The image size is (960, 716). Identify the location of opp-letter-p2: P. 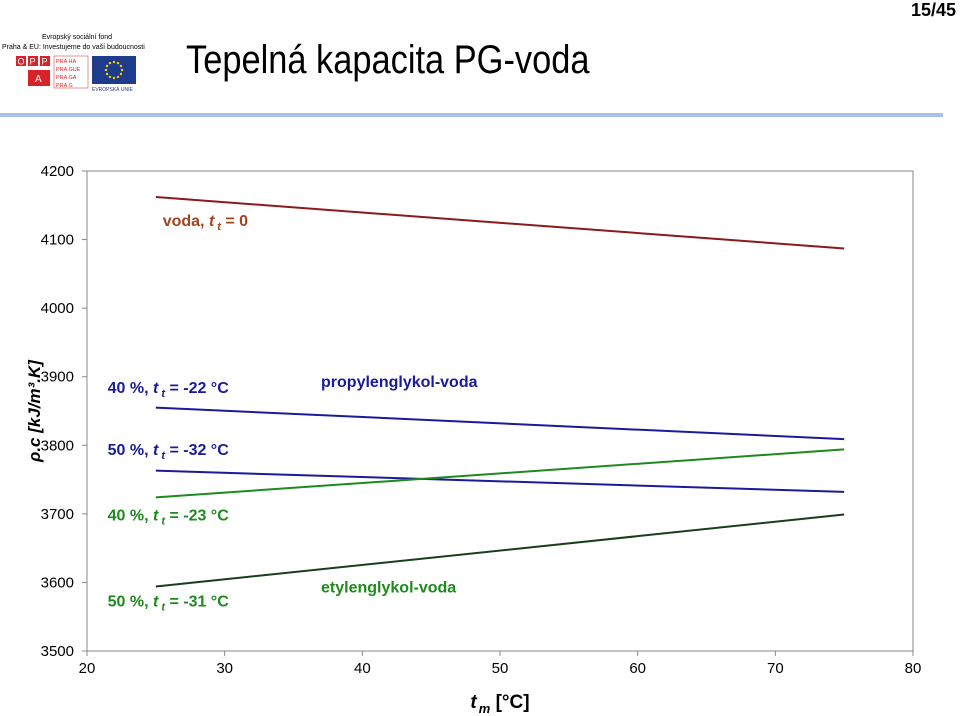
(45, 62).